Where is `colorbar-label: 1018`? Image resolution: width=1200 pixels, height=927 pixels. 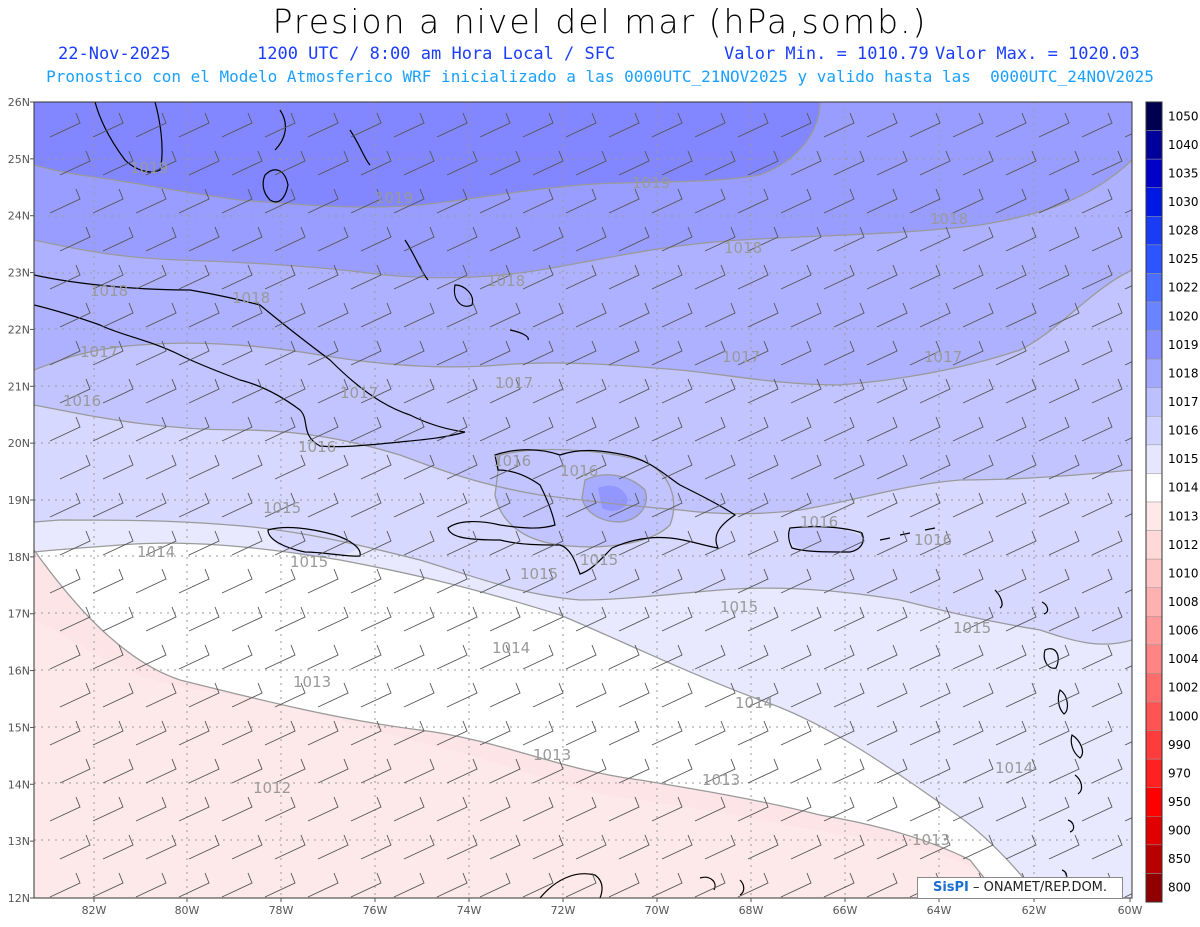 colorbar-label: 1018 is located at coordinates (1183, 373).